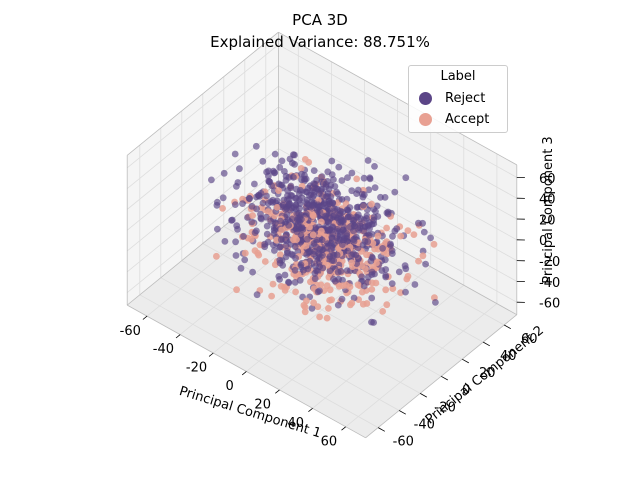  Describe the element at coordinates (549, 304) in the screenshot. I see `tick-label-z: -60` at that location.